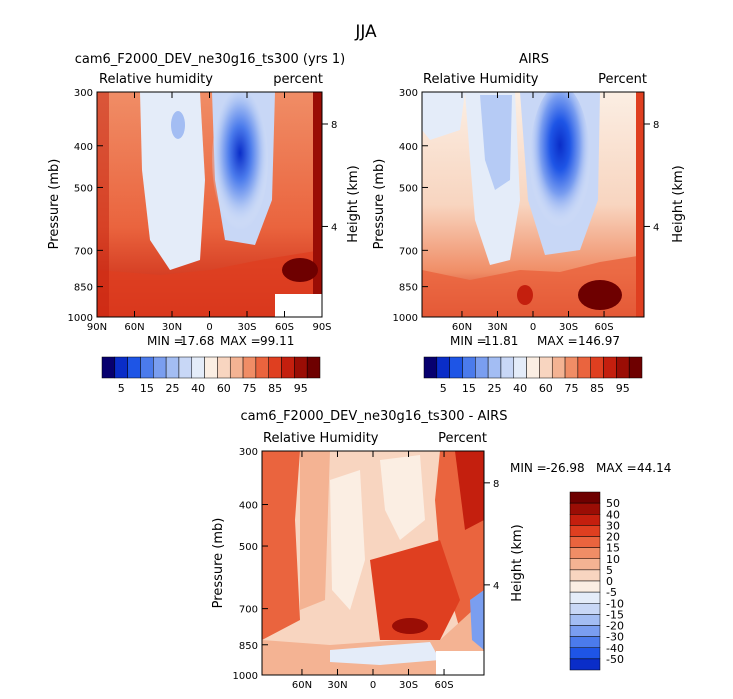 This screenshot has height=699, width=733. I want to click on stats: MIN = 17.68 MAX = 99.11, so click(220, 341).